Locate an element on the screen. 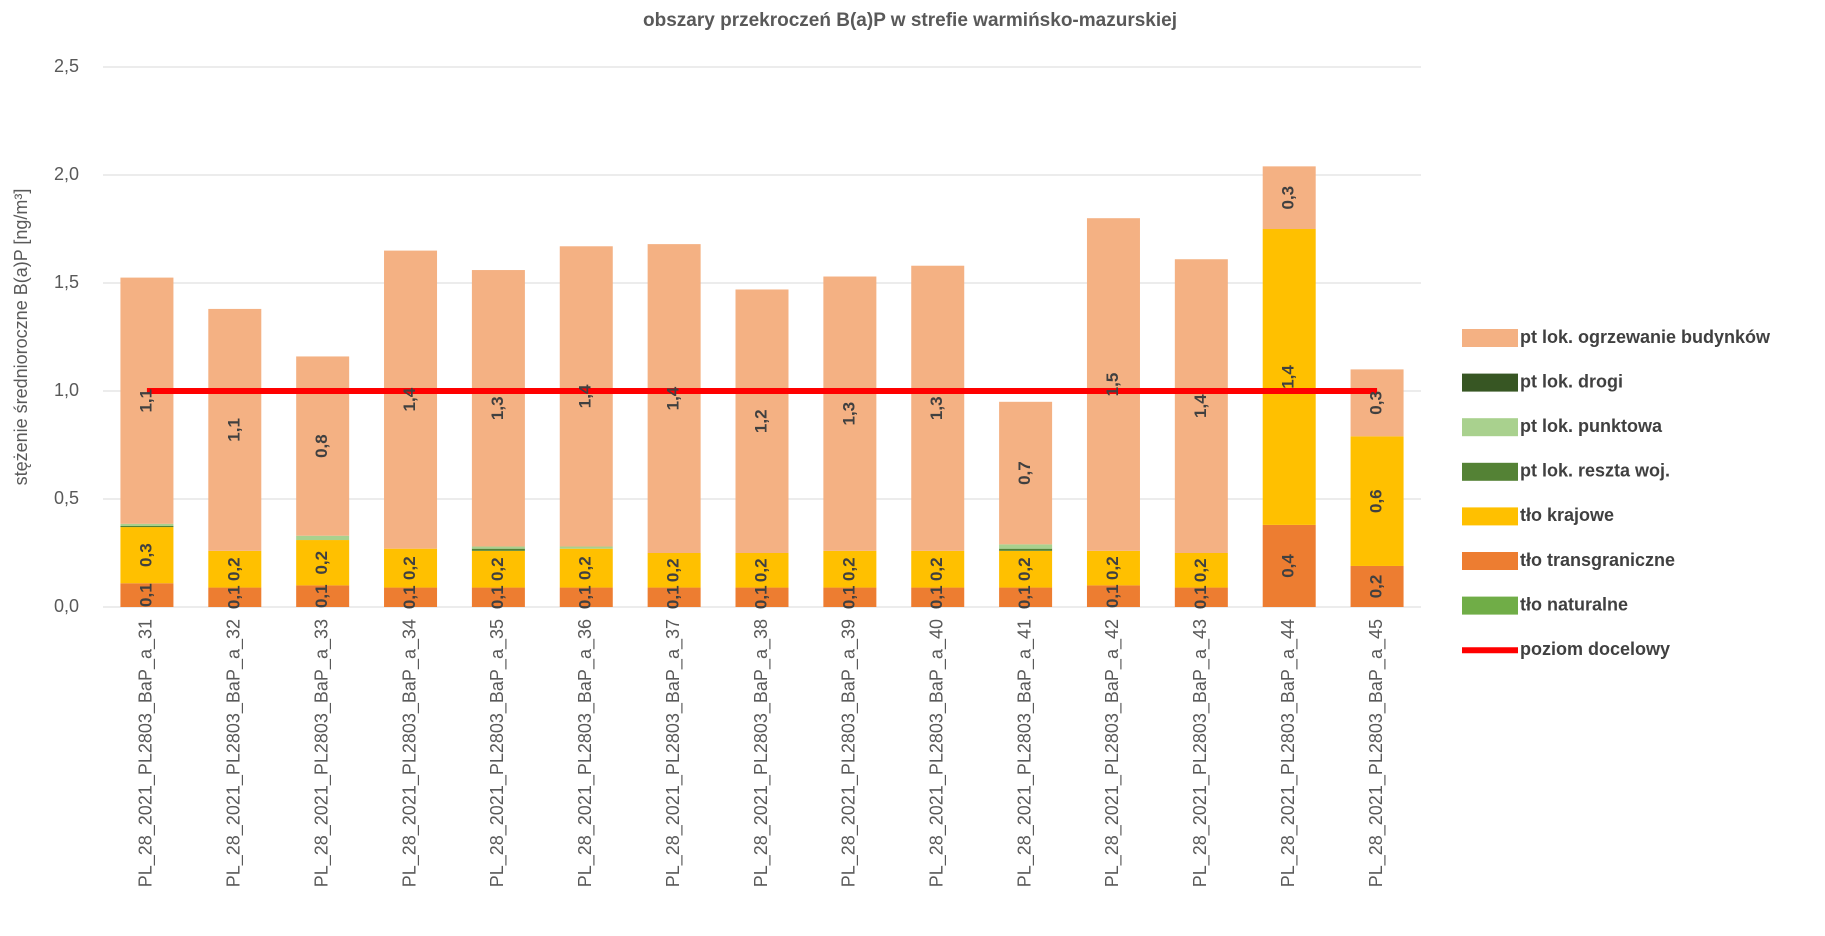  x-tick-label: PL_28_2021_PL2803_BaP_a_33 is located at coordinates (321, 753).